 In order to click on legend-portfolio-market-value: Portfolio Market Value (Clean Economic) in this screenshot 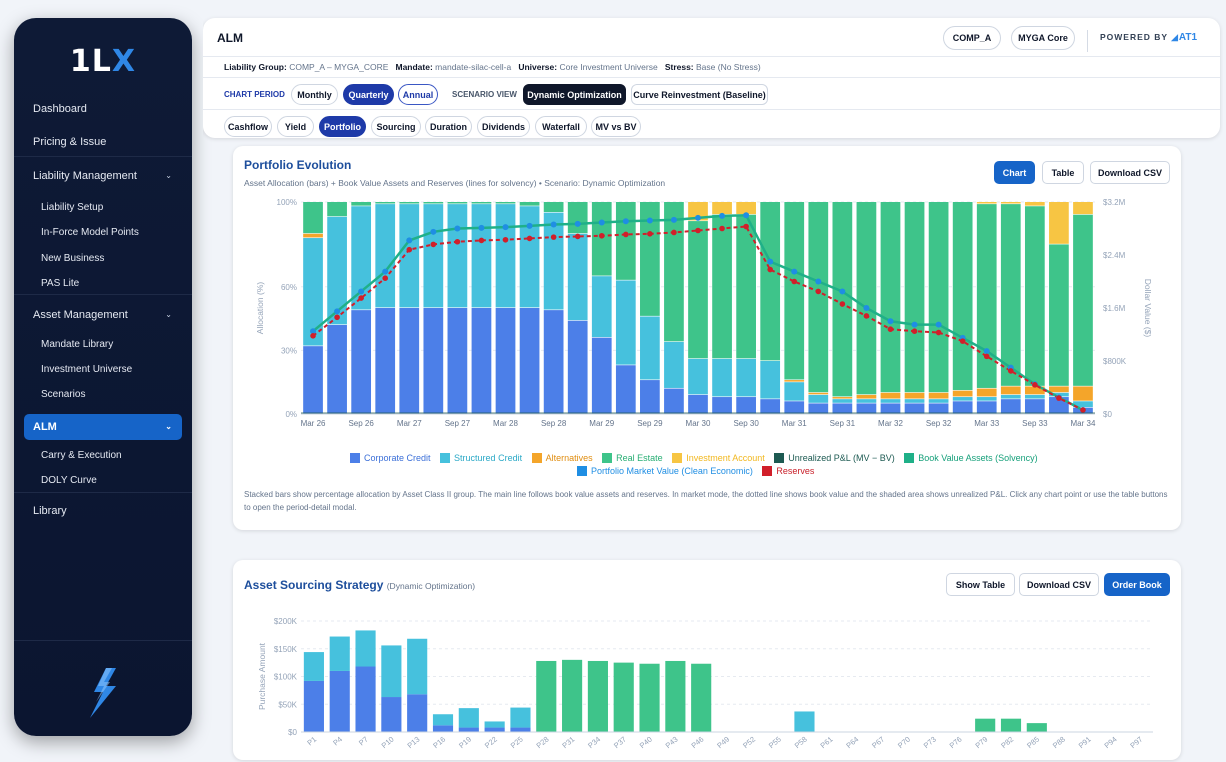, I will do `click(665, 471)`.